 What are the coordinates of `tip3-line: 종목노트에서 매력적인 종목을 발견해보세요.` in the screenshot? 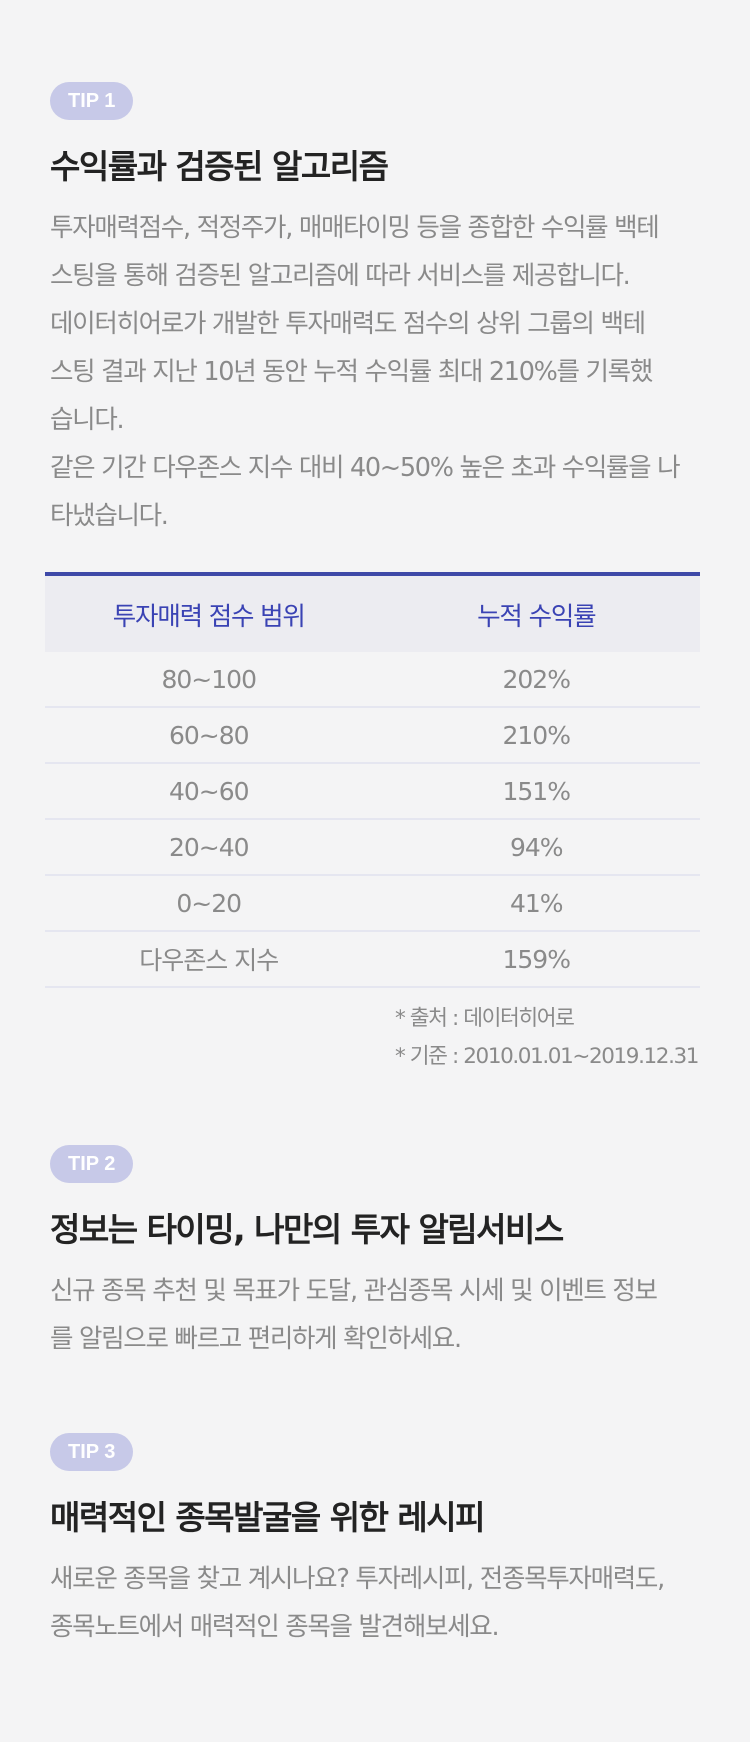 It's located at (380, 1627).